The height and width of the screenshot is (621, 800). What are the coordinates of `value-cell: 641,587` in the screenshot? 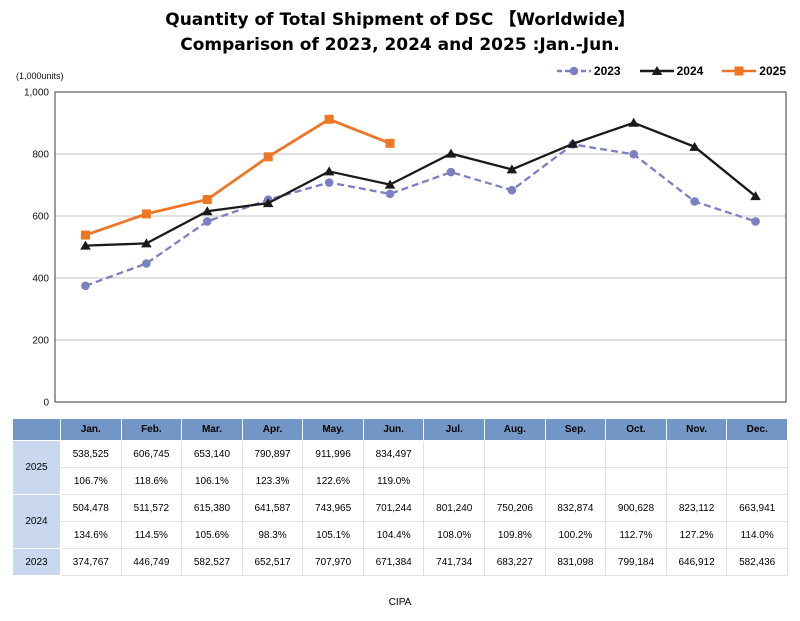 It's located at (272, 508).